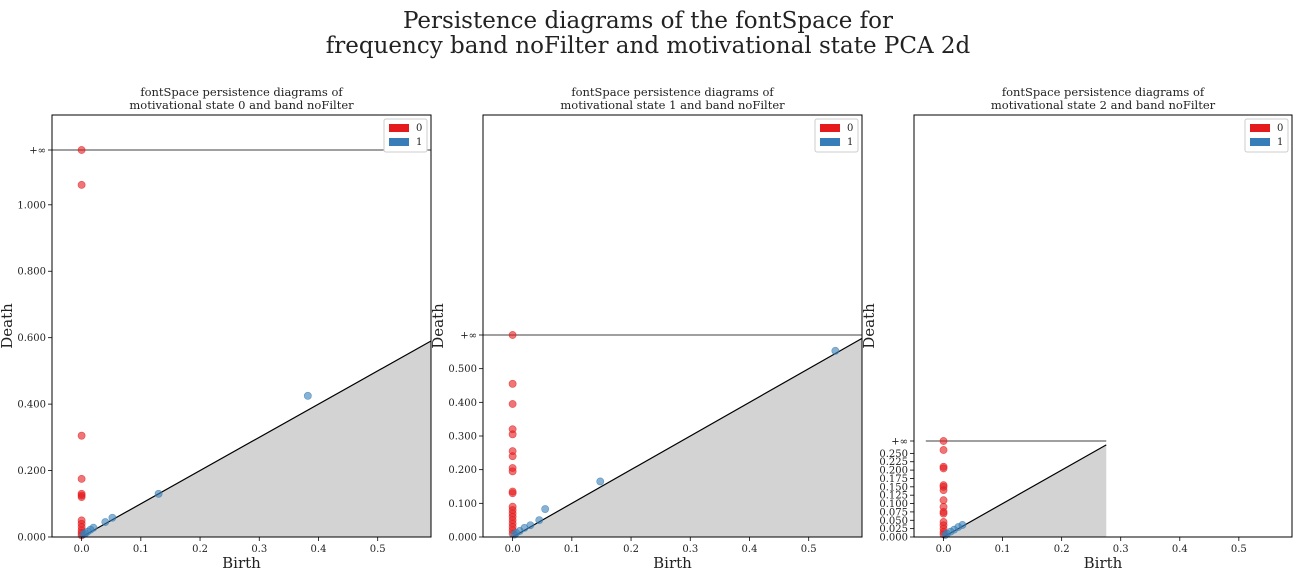 Image resolution: width=1296 pixels, height=576 pixels. What do you see at coordinates (893, 512) in the screenshot?
I see `y-tick-label: 0.075` at bounding box center [893, 512].